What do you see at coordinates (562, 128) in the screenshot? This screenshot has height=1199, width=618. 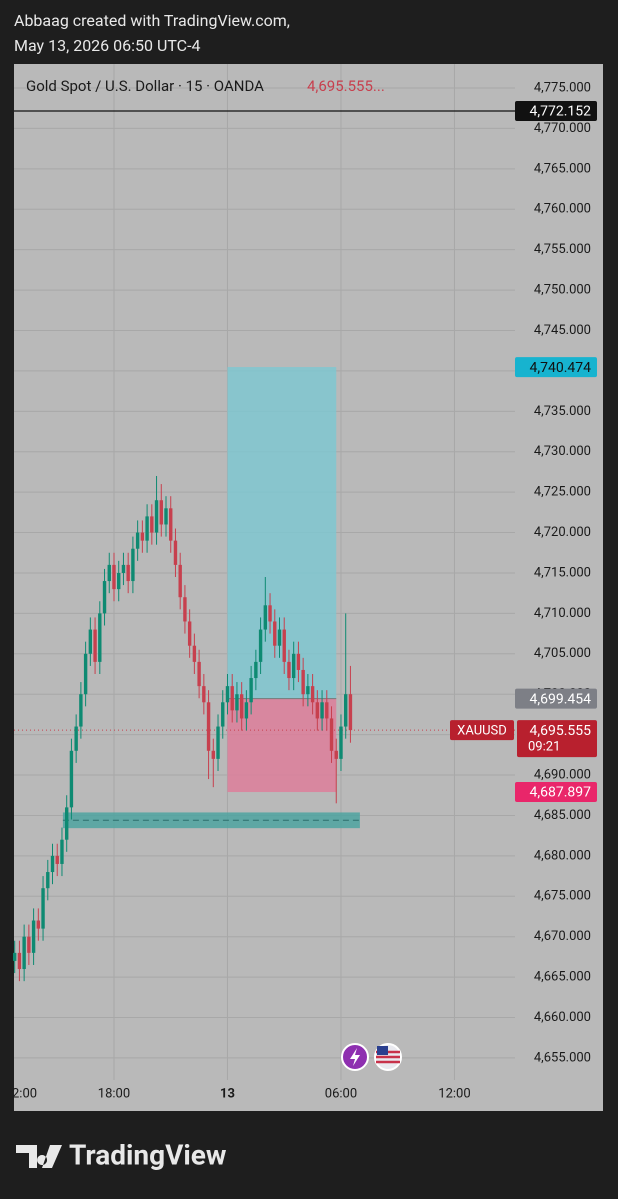 I see `y-tick-label: 4,770.000` at bounding box center [562, 128].